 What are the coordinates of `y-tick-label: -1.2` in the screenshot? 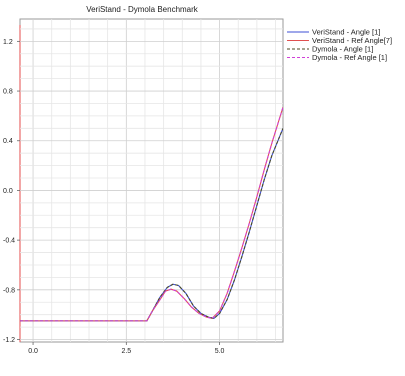 It's located at (9, 340).